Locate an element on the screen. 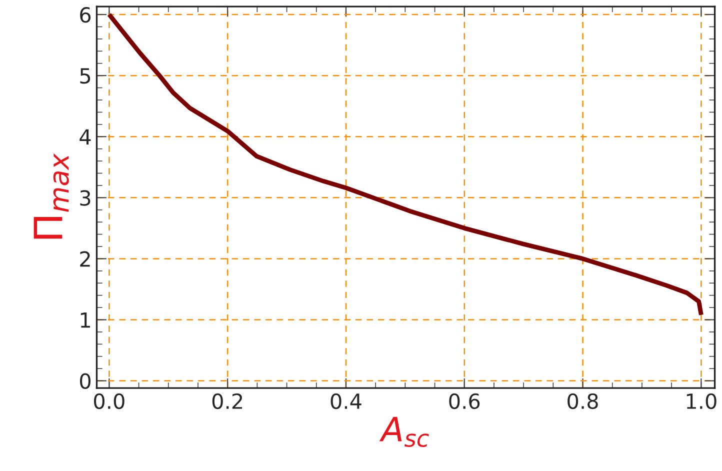  x-axis-title: A$_{sc}$ is located at coordinates (404, 432).